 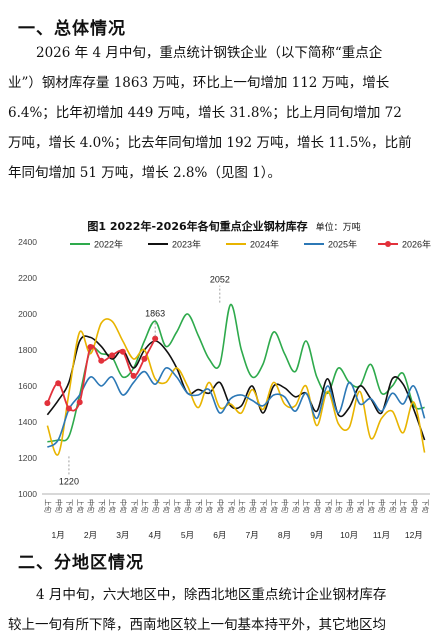 I want to click on paragraph-line: 6.4%；比年初增加 449 万吨，增长 31.8%；比上月同旬增加 72, so click(x=205, y=113).